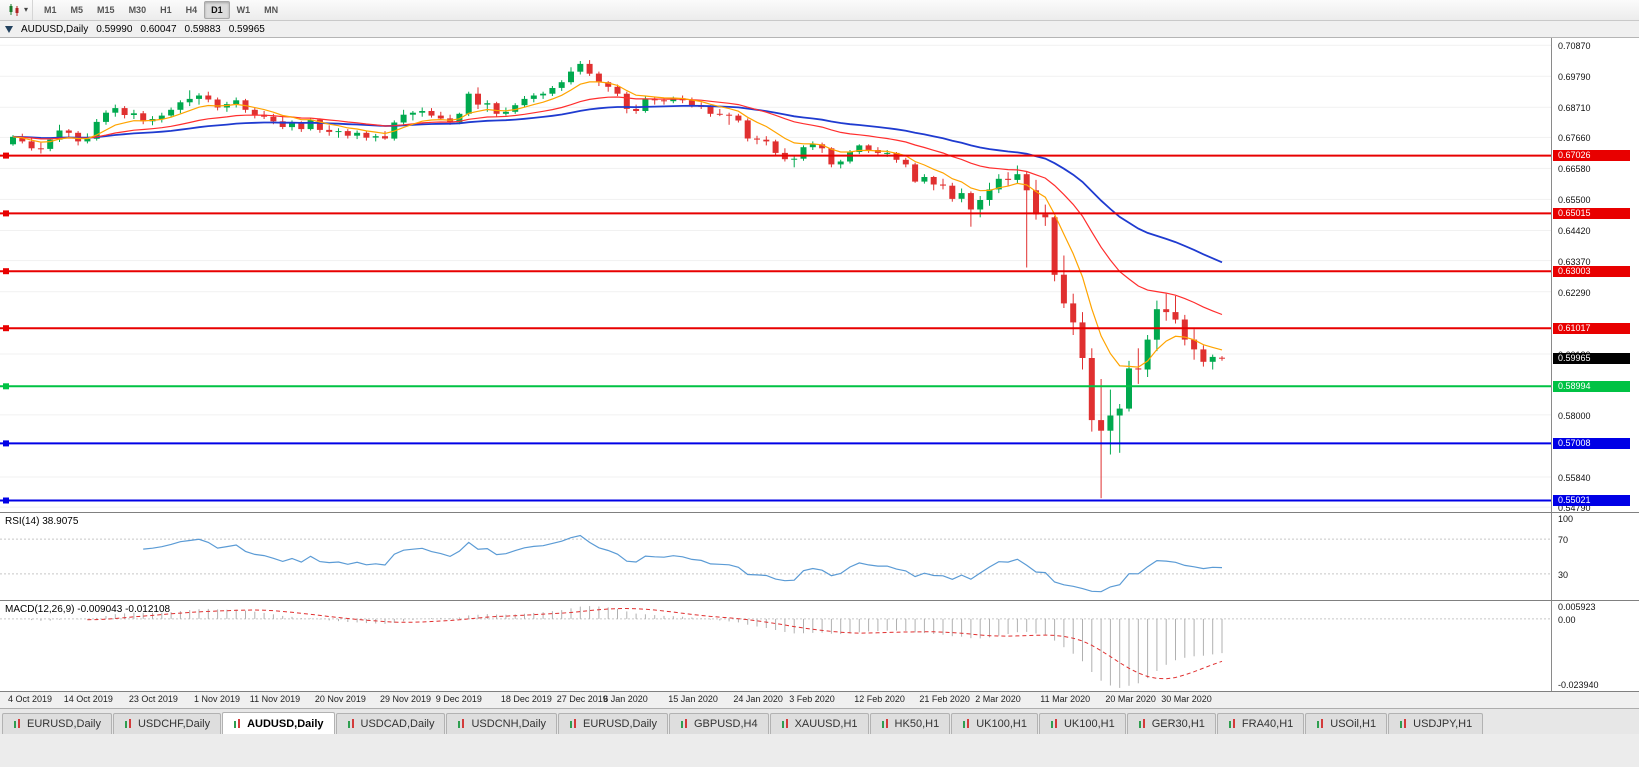 The image size is (1639, 767). Describe the element at coordinates (114, 29) in the screenshot. I see `ohlc-open: 0.59990` at that location.